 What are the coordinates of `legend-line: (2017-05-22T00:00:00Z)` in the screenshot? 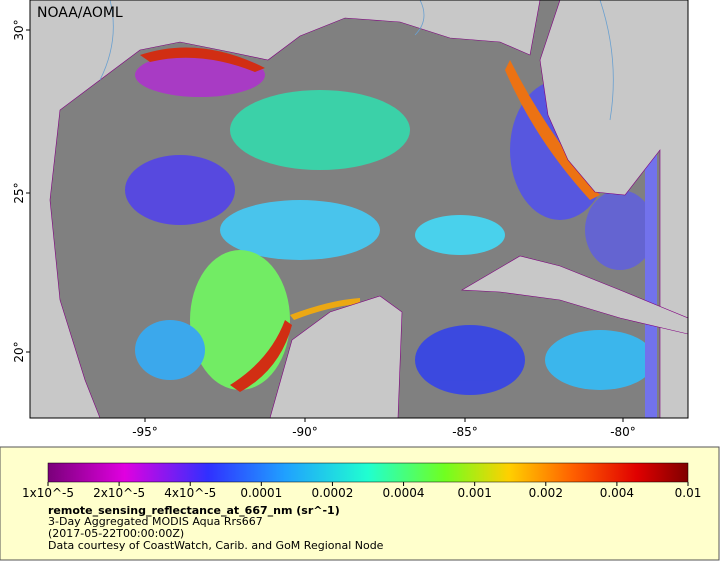 It's located at (116, 533).